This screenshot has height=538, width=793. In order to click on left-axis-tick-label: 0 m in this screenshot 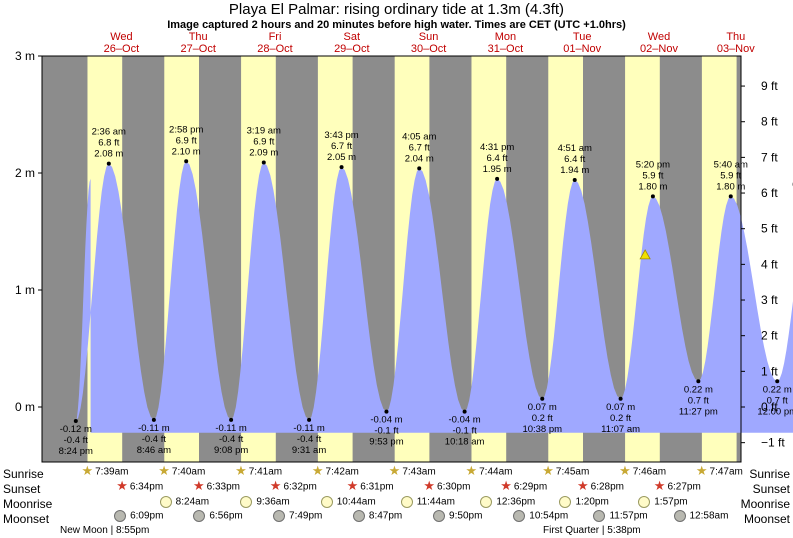, I will do `click(25, 407)`.